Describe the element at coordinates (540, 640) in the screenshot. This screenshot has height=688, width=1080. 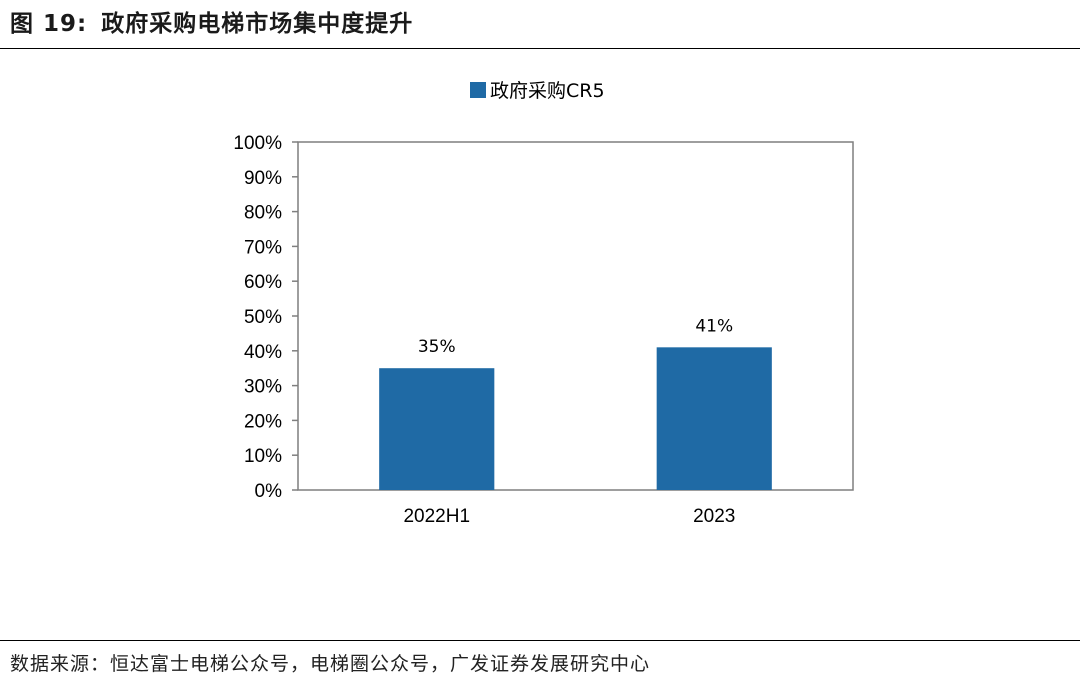
I see `source-divider` at that location.